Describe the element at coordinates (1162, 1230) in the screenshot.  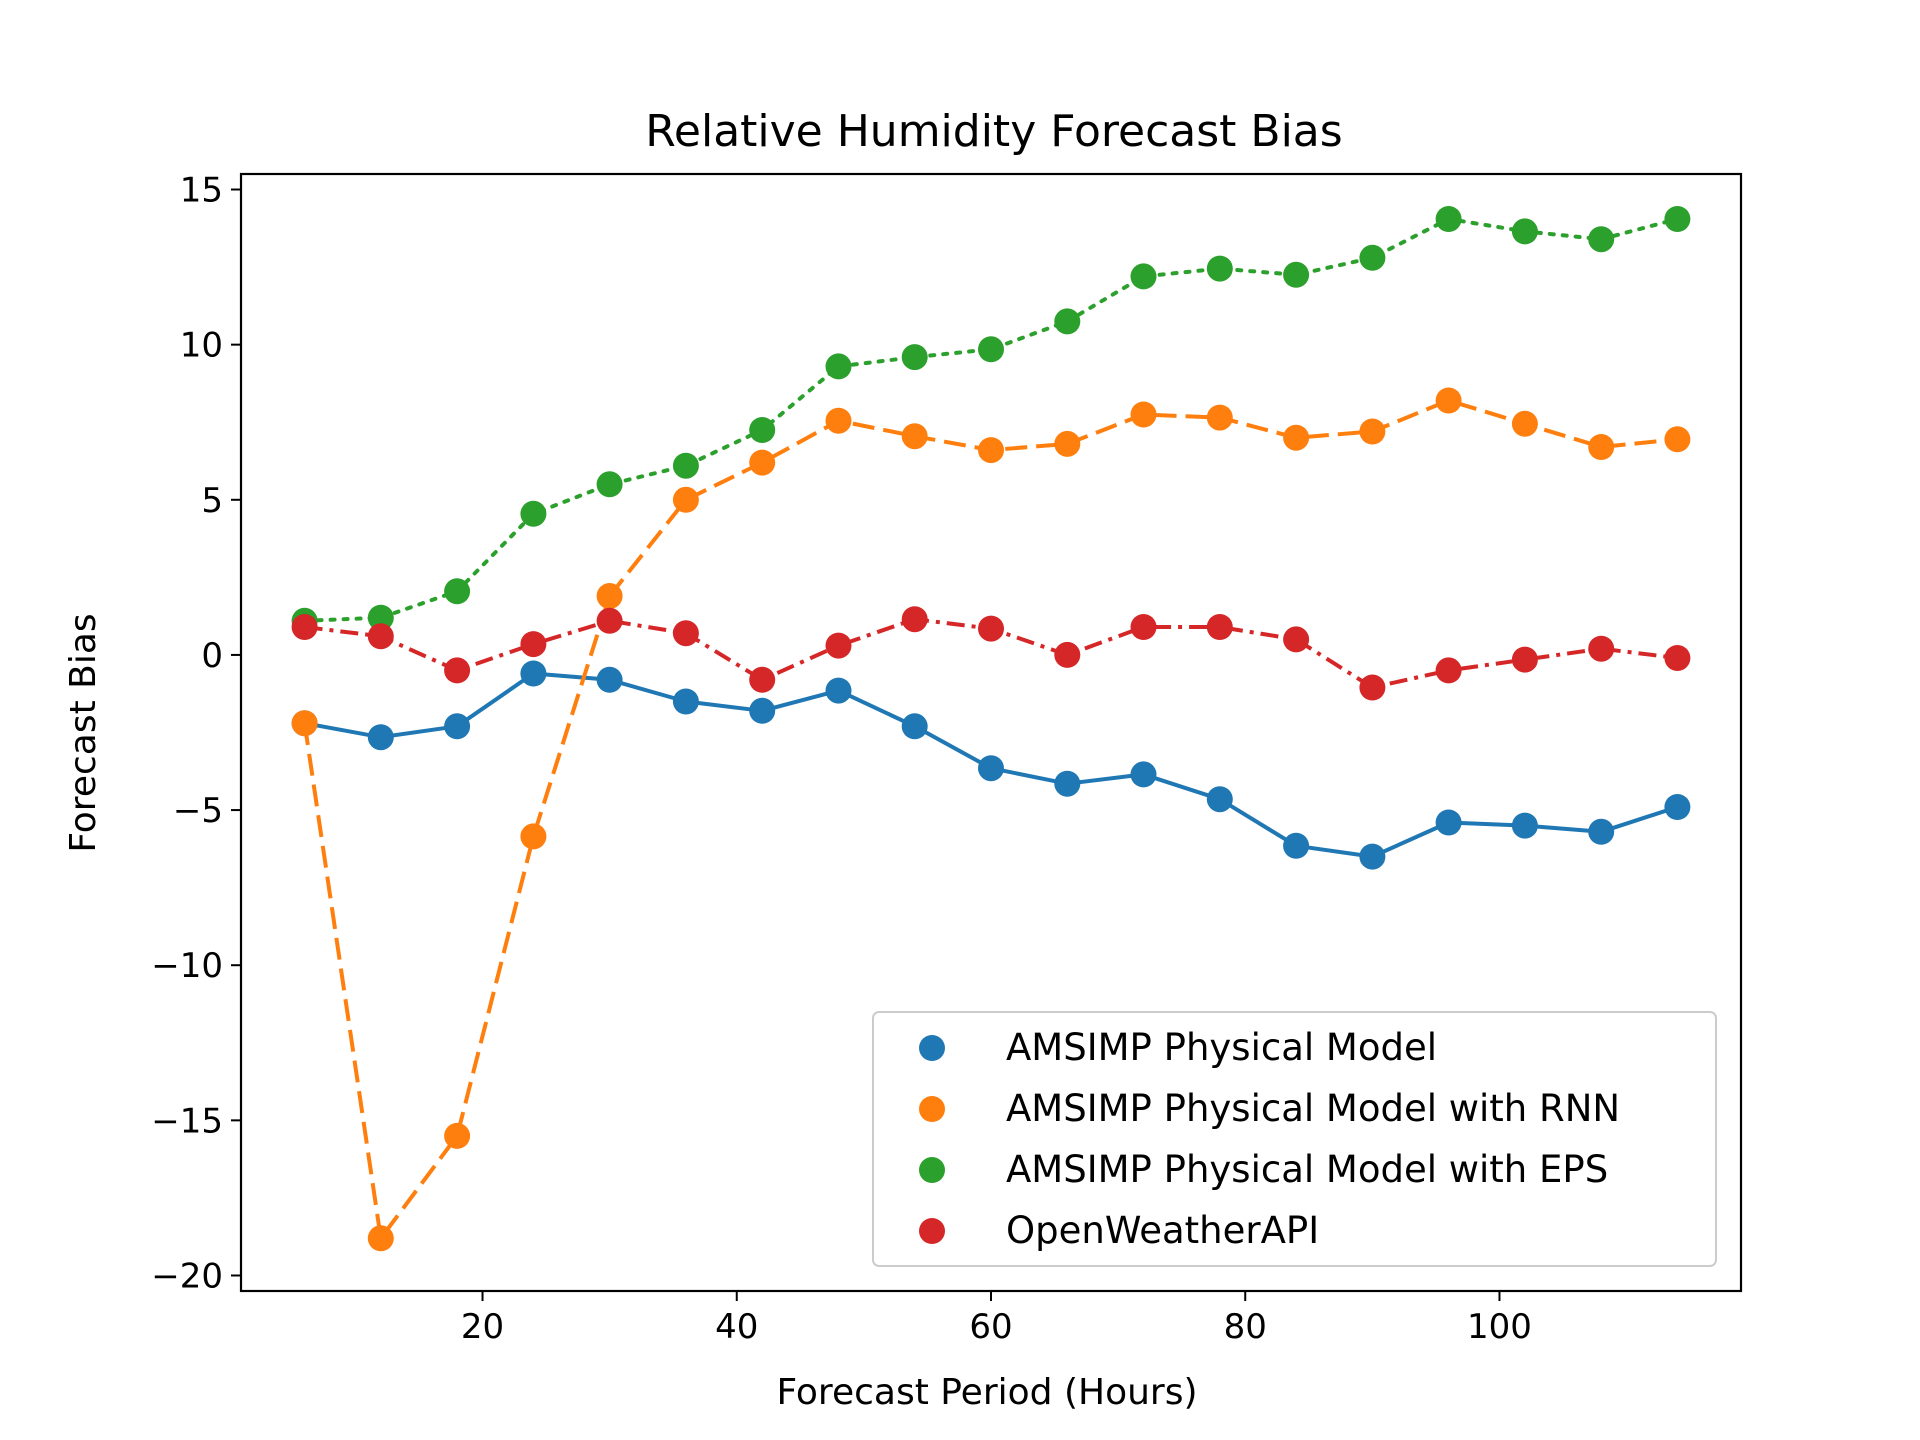
I see `legend-label: OpenWeatherAPI` at that location.